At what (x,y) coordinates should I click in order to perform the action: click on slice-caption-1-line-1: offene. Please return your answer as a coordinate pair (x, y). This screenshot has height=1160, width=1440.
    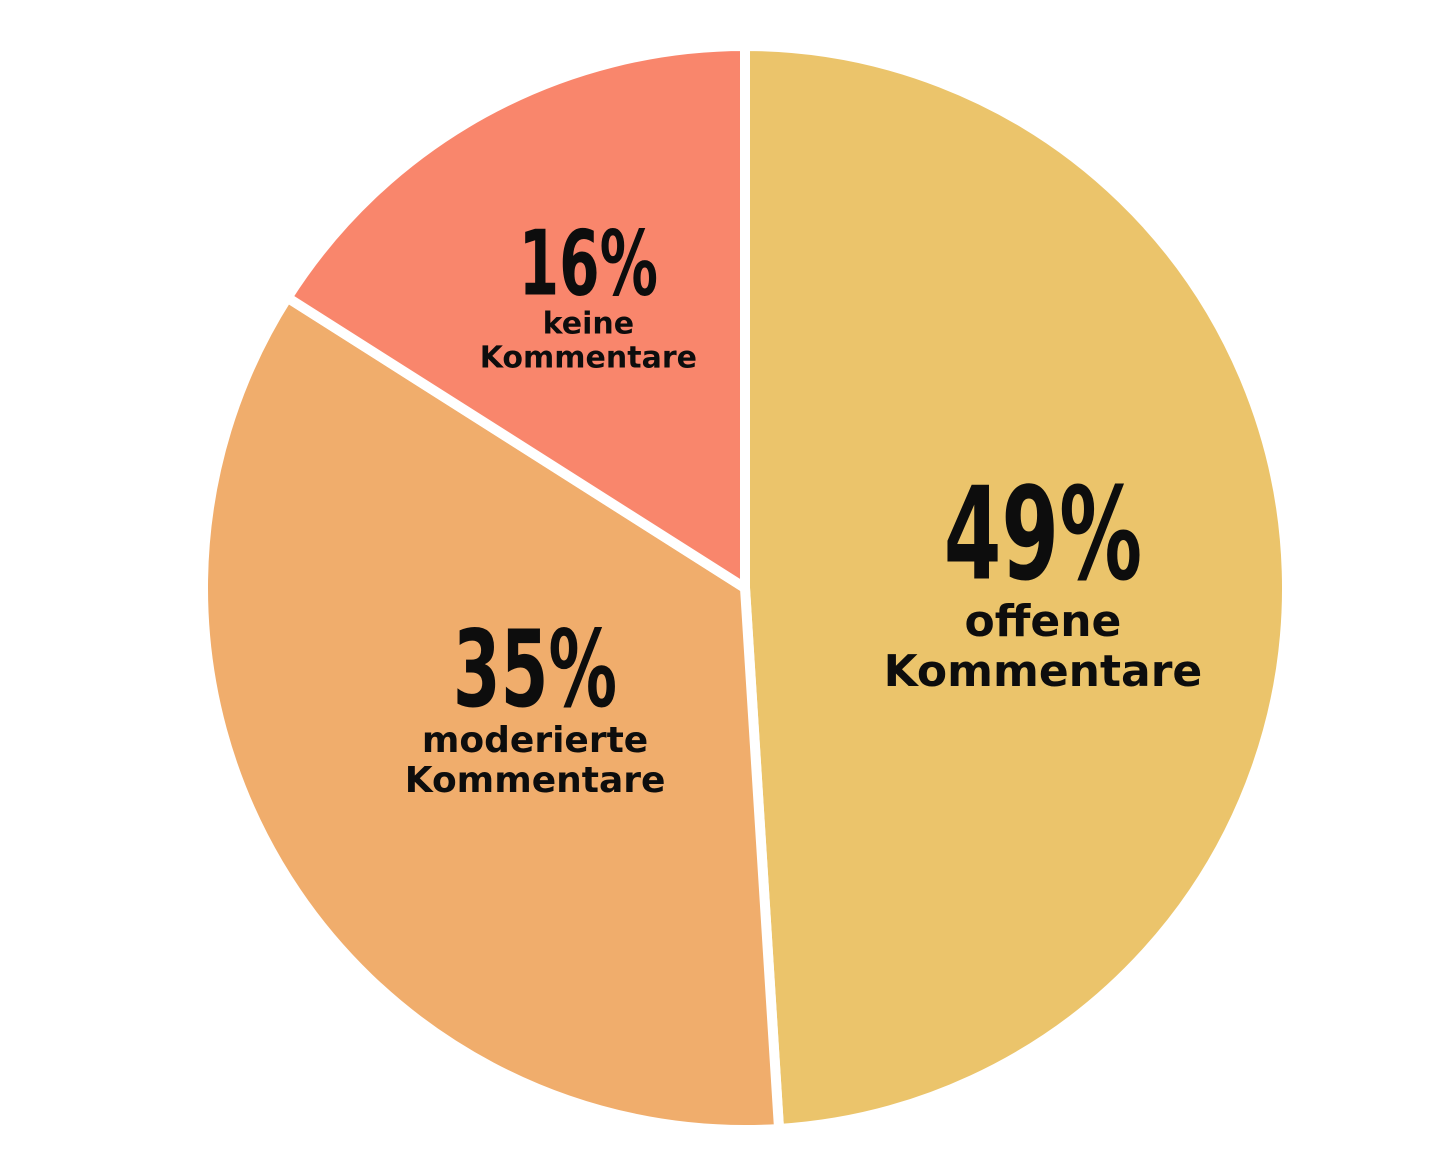
    Looking at the image, I should click on (1043, 621).